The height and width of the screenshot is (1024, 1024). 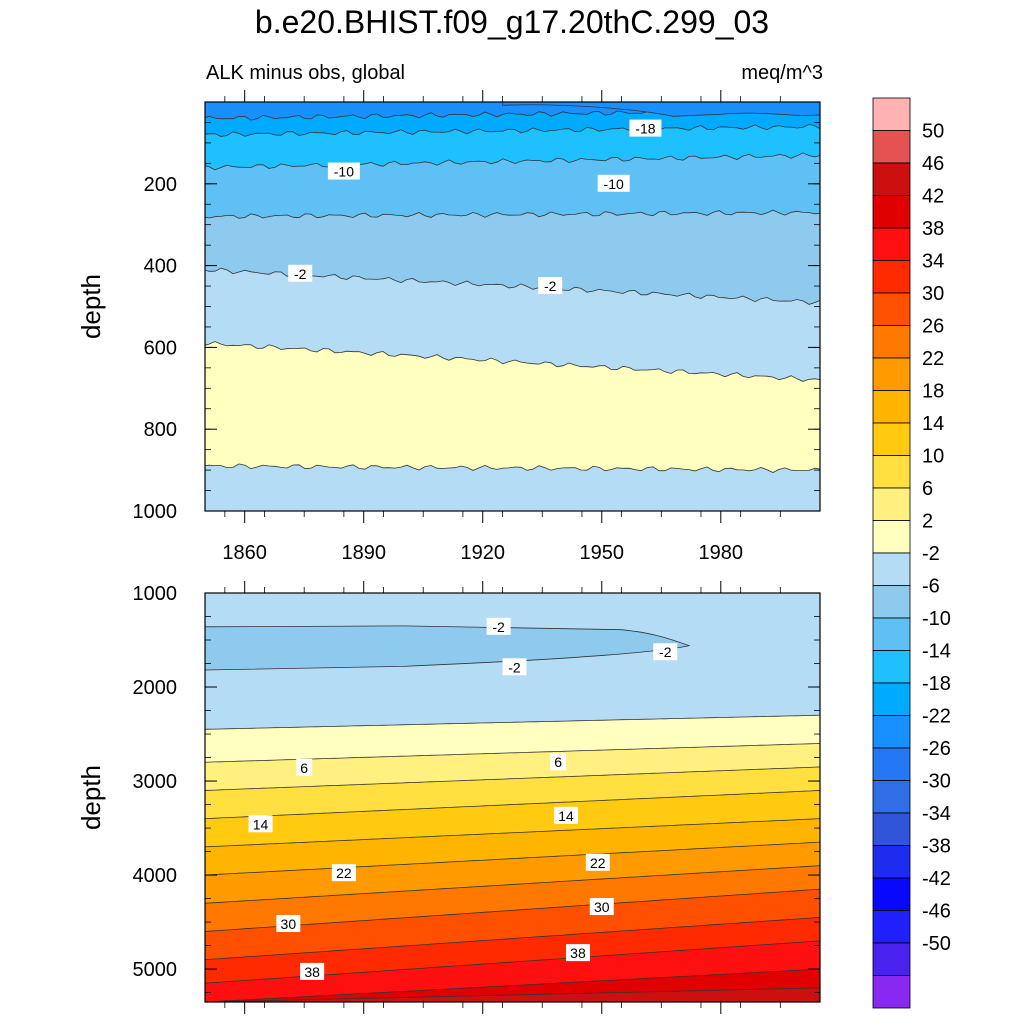 I want to click on colorbar-label: -10, so click(x=936, y=619).